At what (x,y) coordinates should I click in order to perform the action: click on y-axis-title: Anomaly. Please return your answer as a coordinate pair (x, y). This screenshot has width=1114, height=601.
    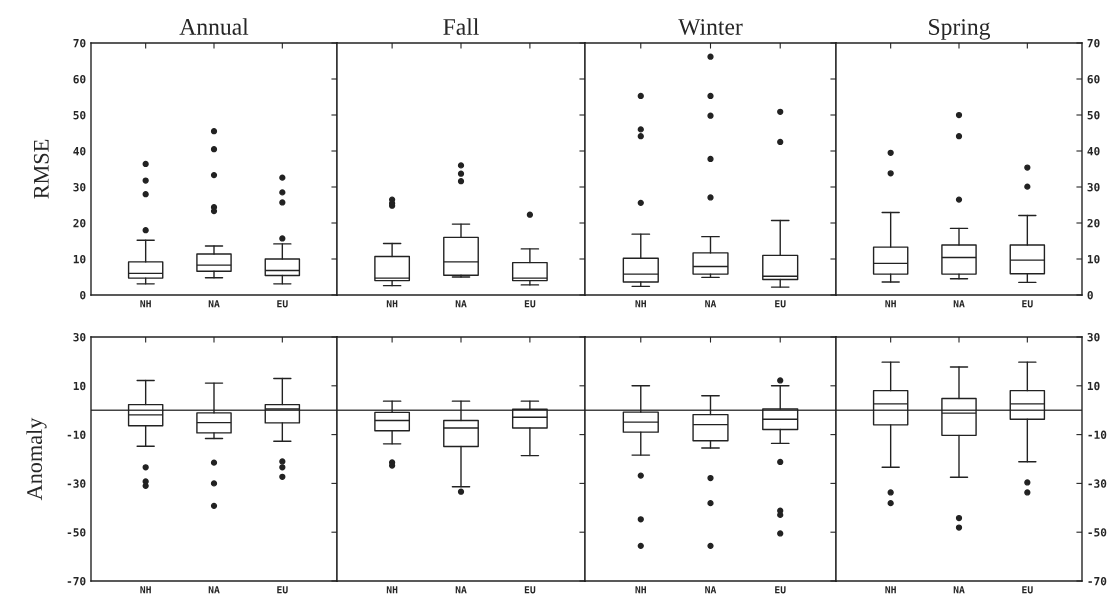
    Looking at the image, I should click on (36, 459).